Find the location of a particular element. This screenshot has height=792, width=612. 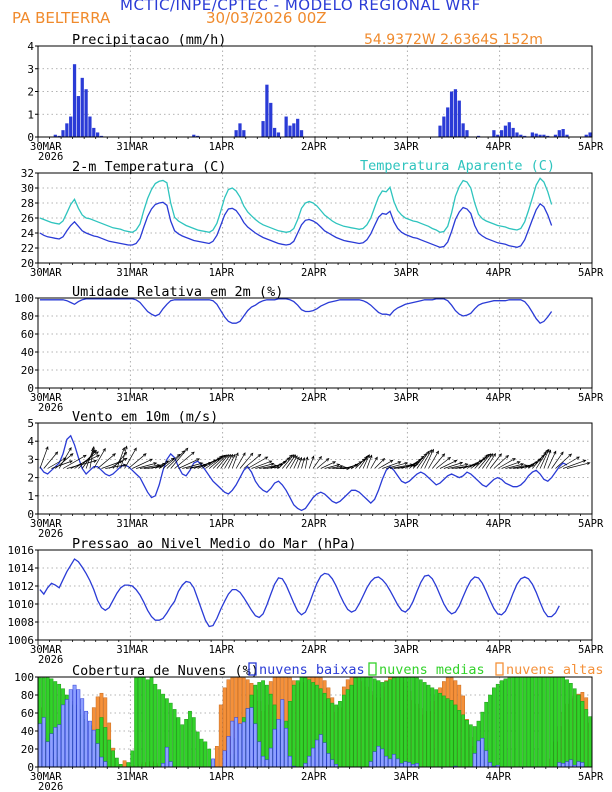

y-tick-label: 1010 is located at coordinates (21, 604).